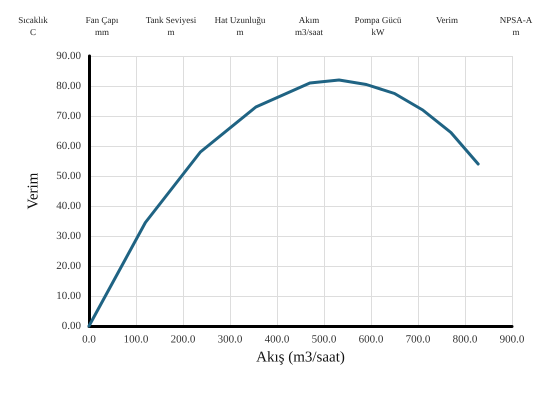 The width and height of the screenshot is (550, 393). What do you see at coordinates (69, 146) in the screenshot?
I see `y-tick-label: 60.00` at bounding box center [69, 146].